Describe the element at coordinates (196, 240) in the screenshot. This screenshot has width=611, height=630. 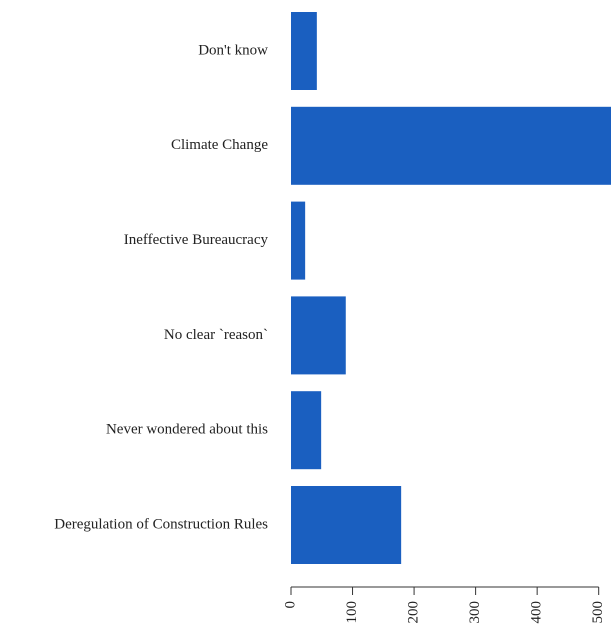
I see `y-tick-label: Ineffective Bureaucracy` at that location.